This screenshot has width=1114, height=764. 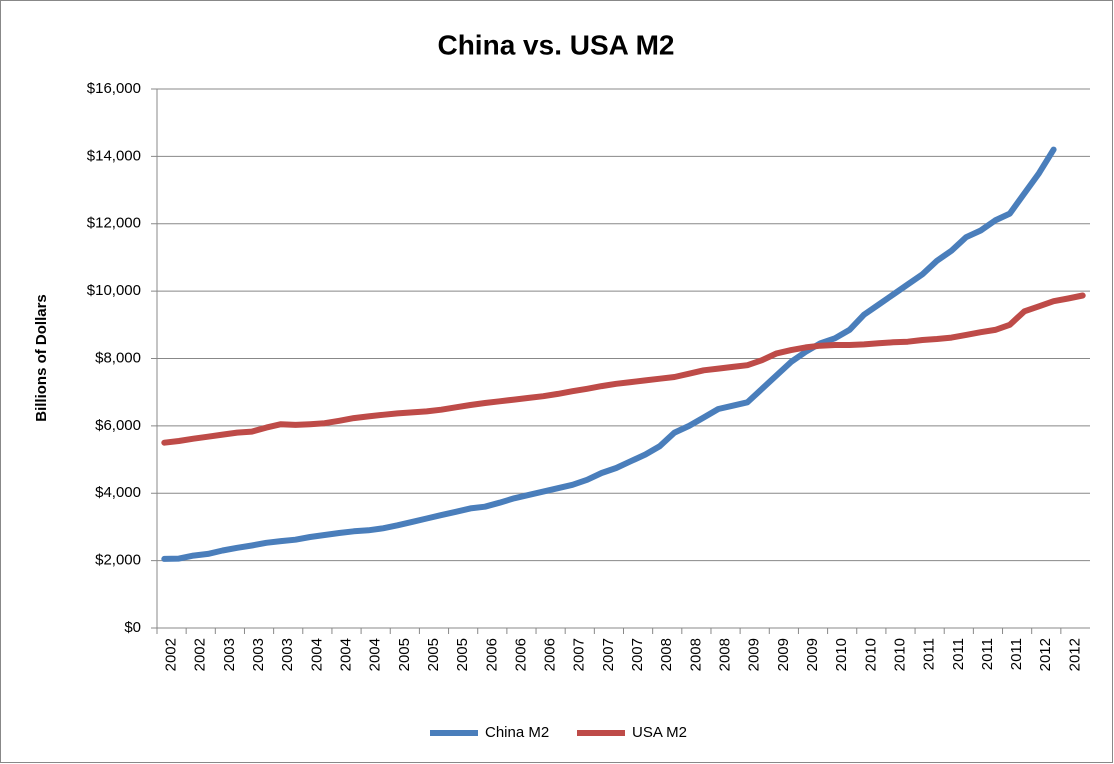 What do you see at coordinates (118, 492) in the screenshot?
I see `y-tick-label: $4,000` at bounding box center [118, 492].